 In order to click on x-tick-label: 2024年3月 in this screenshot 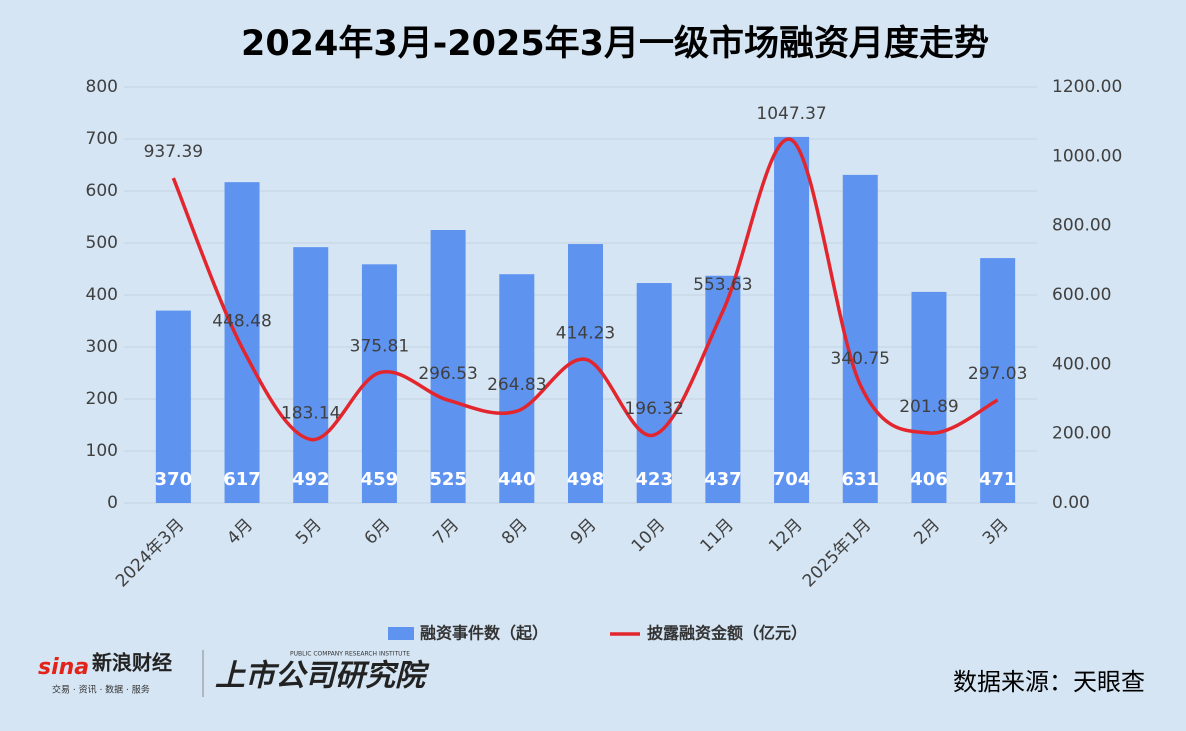, I will do `click(150, 553)`.